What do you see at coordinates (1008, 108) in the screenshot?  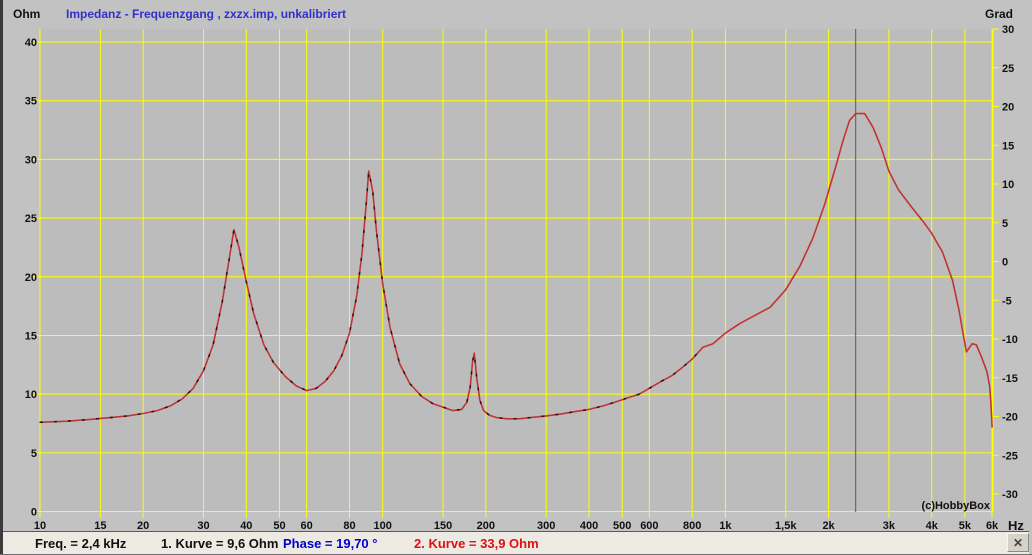 I see `right-tick-label-20: 20` at bounding box center [1008, 108].